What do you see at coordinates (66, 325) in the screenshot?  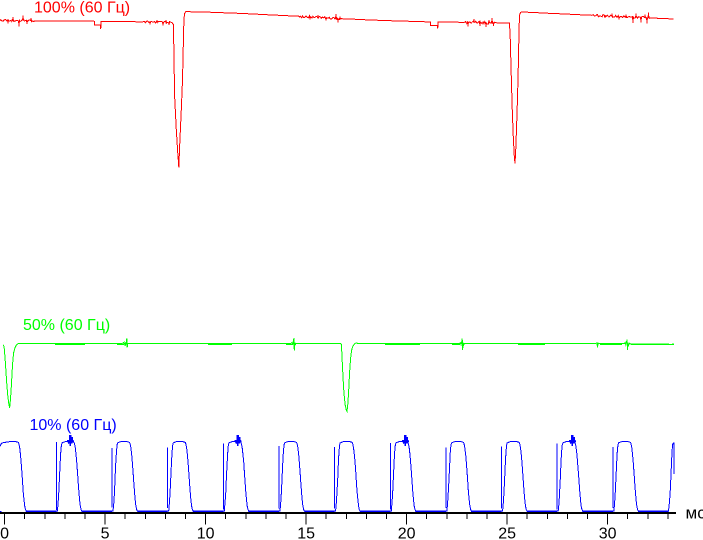 I see `svg-text: 50% (60 Гц)` at bounding box center [66, 325].